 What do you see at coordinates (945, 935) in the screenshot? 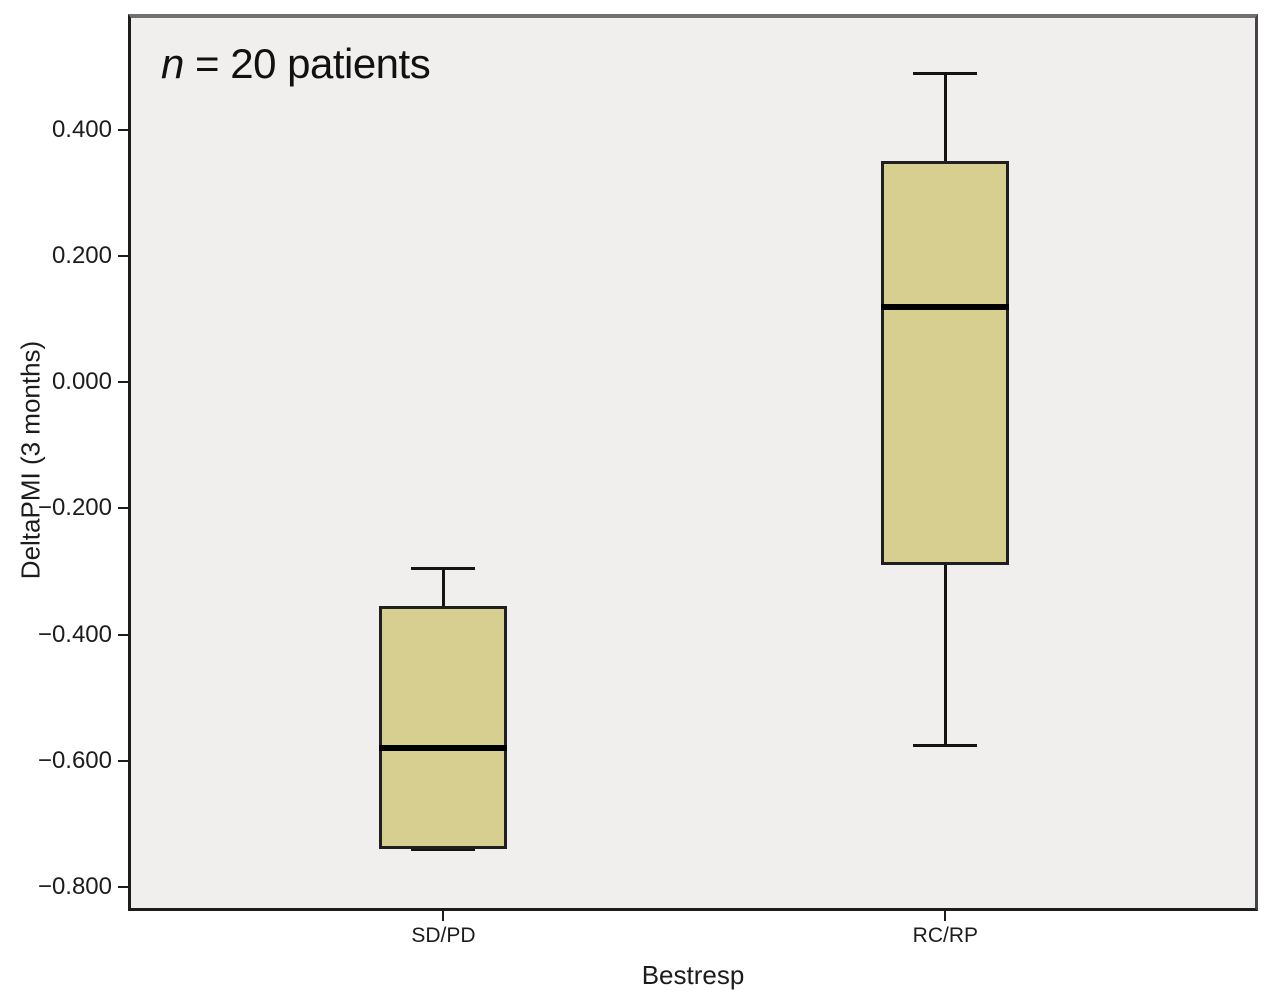
I see `x-category-label: RC/RP` at bounding box center [945, 935].